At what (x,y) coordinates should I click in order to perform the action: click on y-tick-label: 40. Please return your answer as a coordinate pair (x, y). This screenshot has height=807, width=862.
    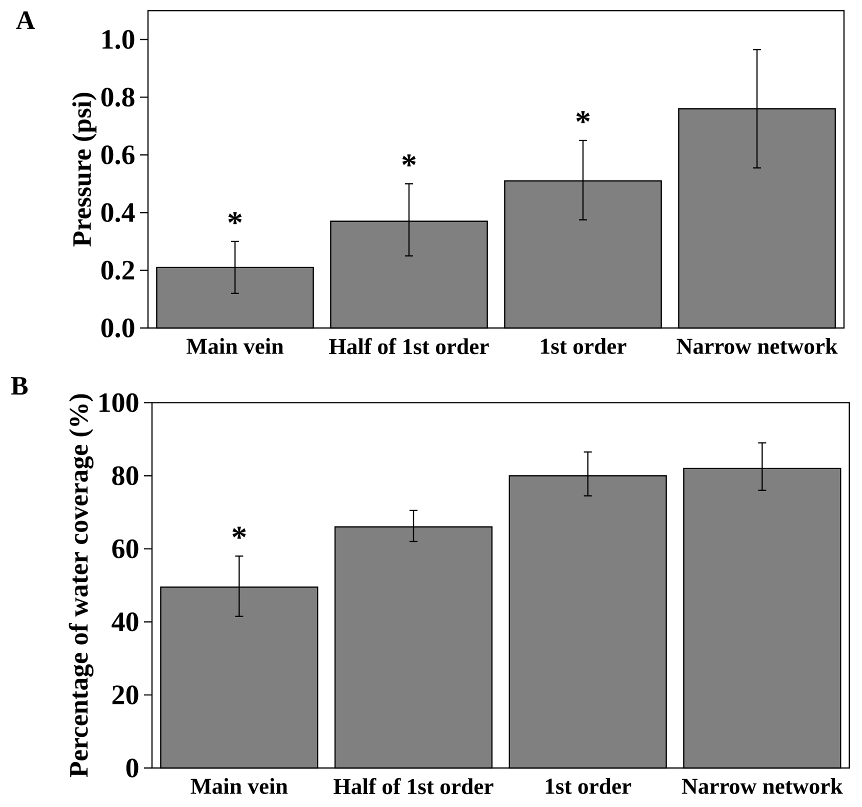
    Looking at the image, I should click on (125, 622).